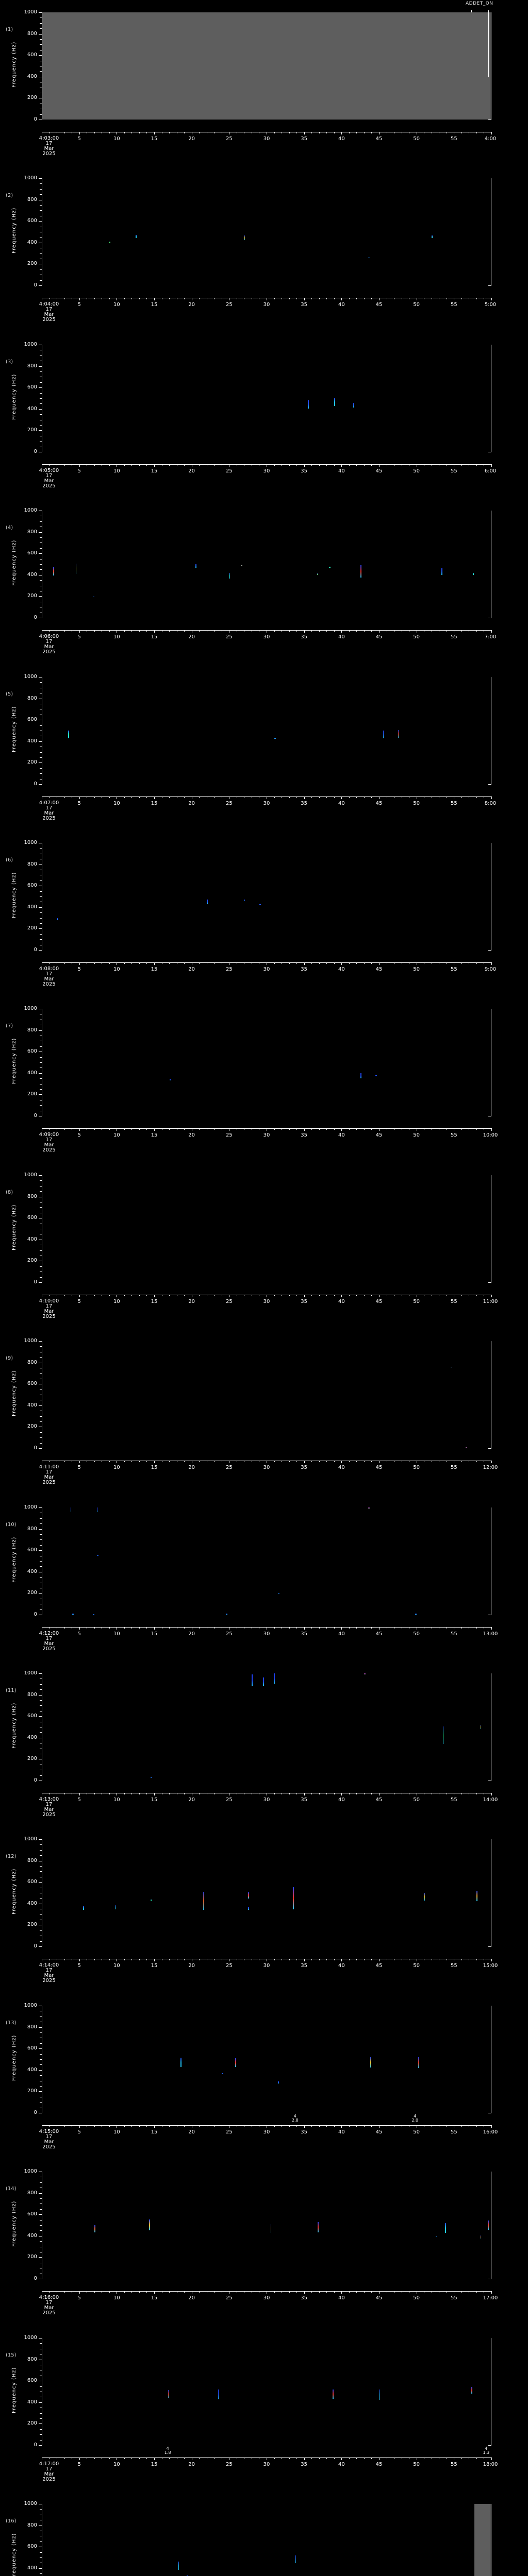  What do you see at coordinates (342, 1135) in the screenshot?
I see `x-axis-tick-label: 40` at bounding box center [342, 1135].